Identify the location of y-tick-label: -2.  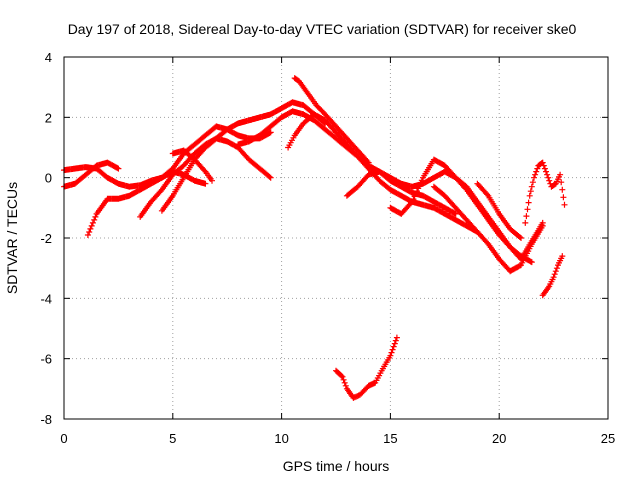
(46, 238).